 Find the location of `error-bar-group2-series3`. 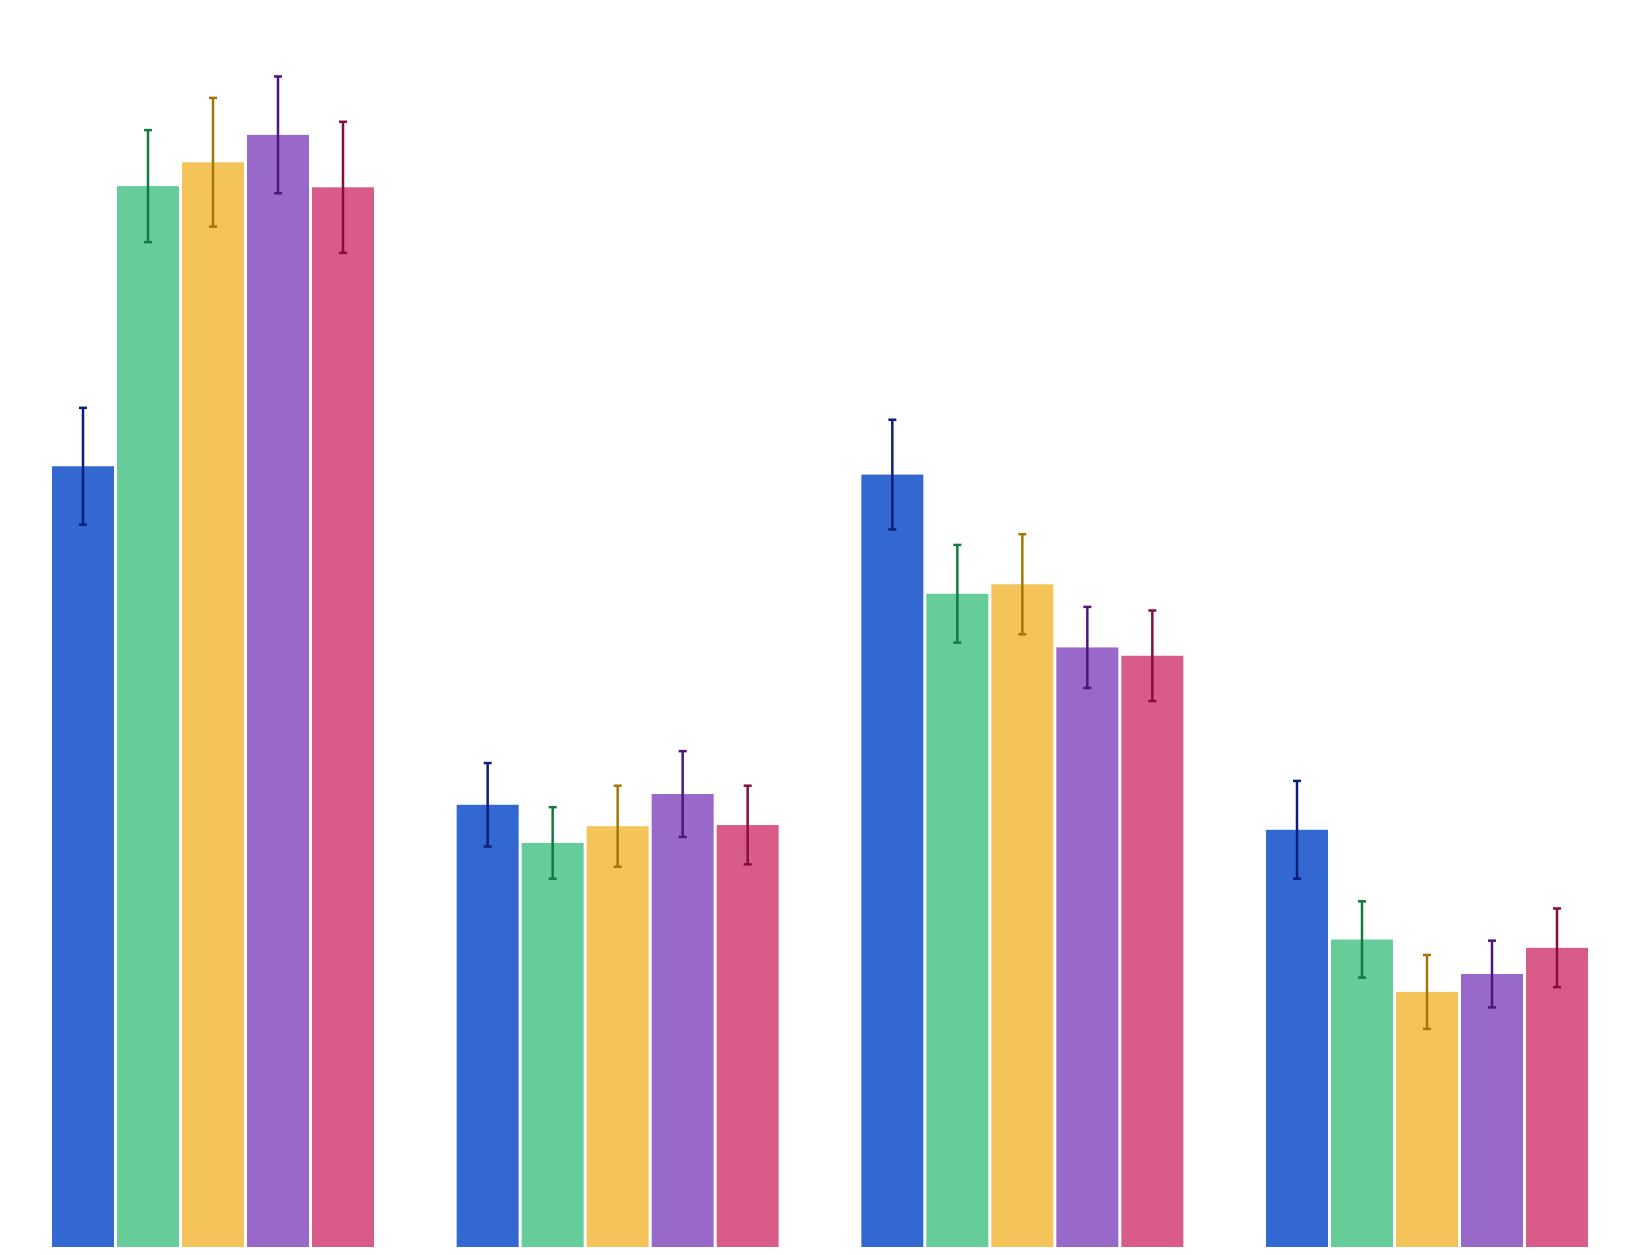

error-bar-group2-series3 is located at coordinates (617, 826).